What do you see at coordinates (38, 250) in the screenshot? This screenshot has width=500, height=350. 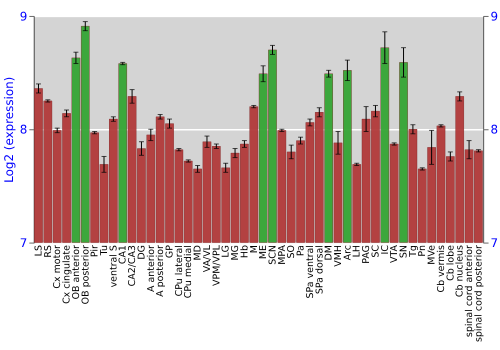 I see `x-tick-label: LS` at bounding box center [38, 250].